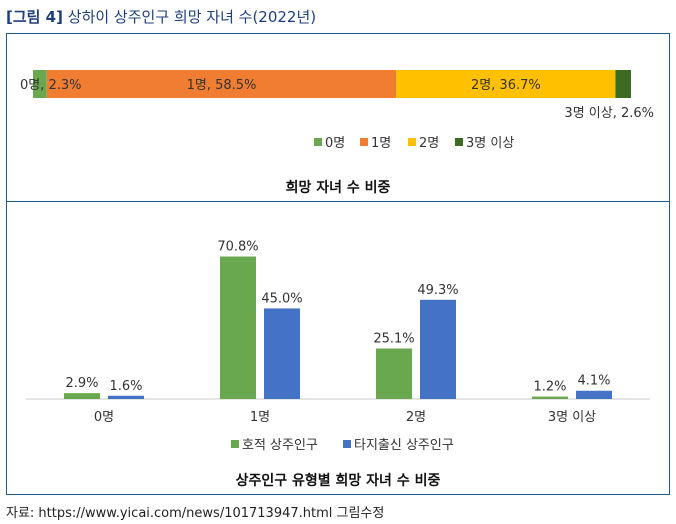 Image resolution: width=676 pixels, height=524 pixels. What do you see at coordinates (609, 113) in the screenshot?
I see `data-label-3: 3명 이상, 2.6%` at bounding box center [609, 113].